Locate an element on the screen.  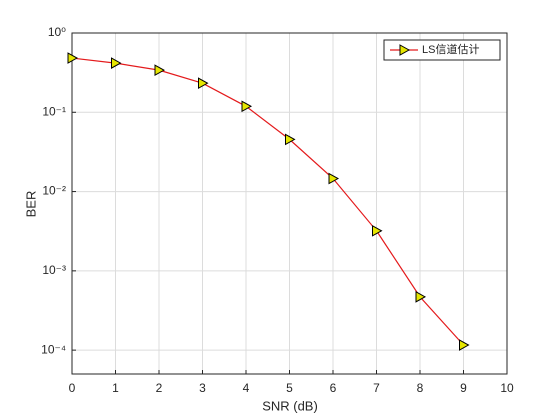
x-tick-label: 5 is located at coordinates (289, 388).